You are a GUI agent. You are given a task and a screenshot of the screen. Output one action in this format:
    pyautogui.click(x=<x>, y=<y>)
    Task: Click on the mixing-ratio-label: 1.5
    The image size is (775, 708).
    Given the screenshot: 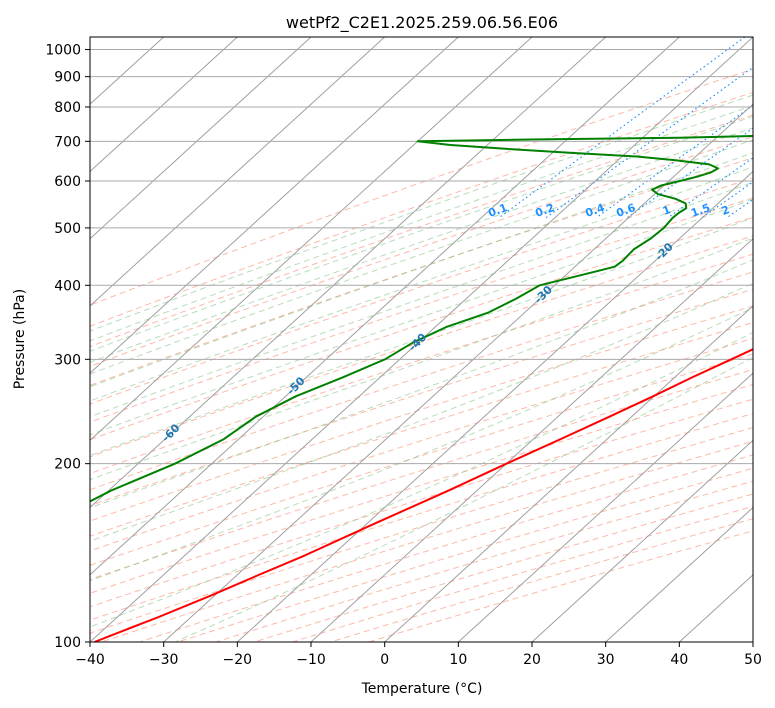 What is the action you would take?
    pyautogui.click(x=700, y=210)
    